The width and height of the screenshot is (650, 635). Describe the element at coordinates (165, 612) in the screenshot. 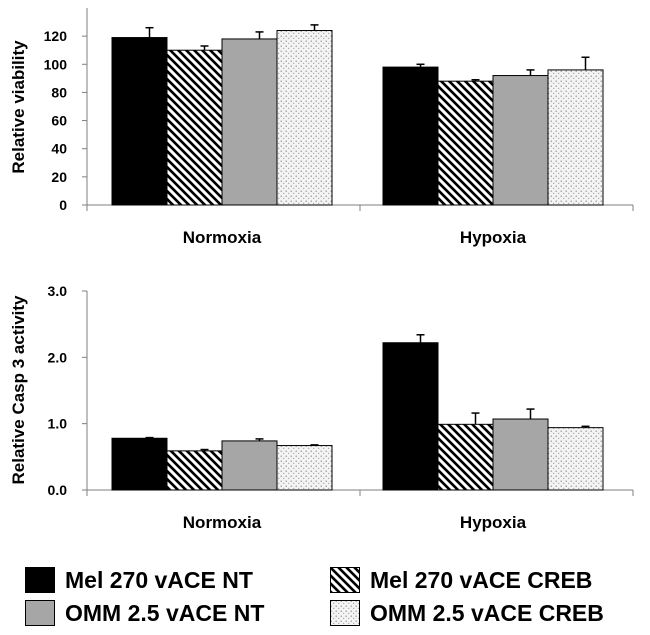

I see `legend-label: OMM 2.5 vACE NT` at that location.